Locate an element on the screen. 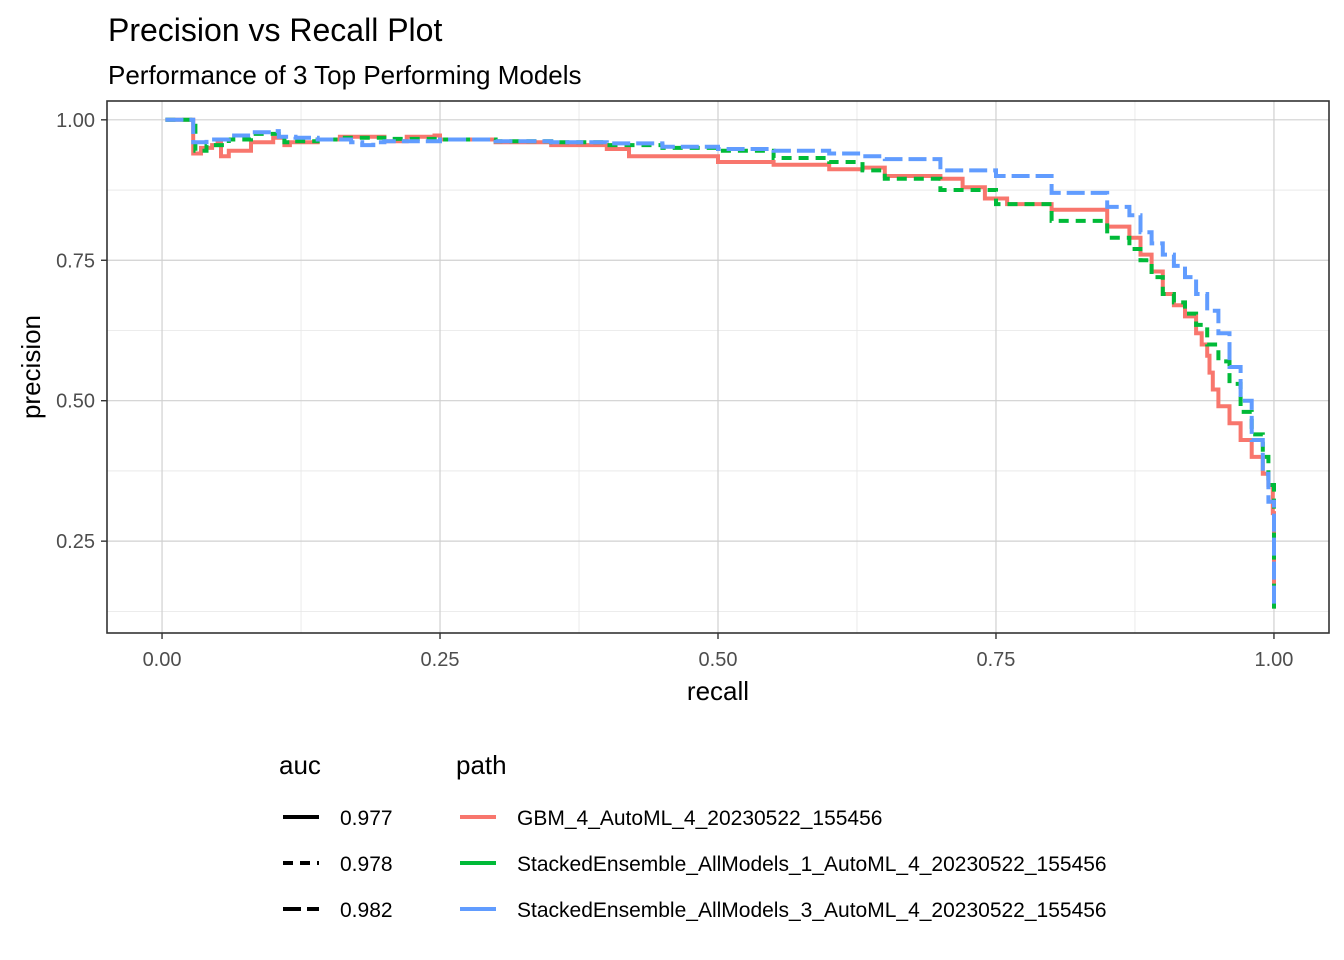 The width and height of the screenshot is (1344, 960). y-axis-title: precision is located at coordinates (31, 367).